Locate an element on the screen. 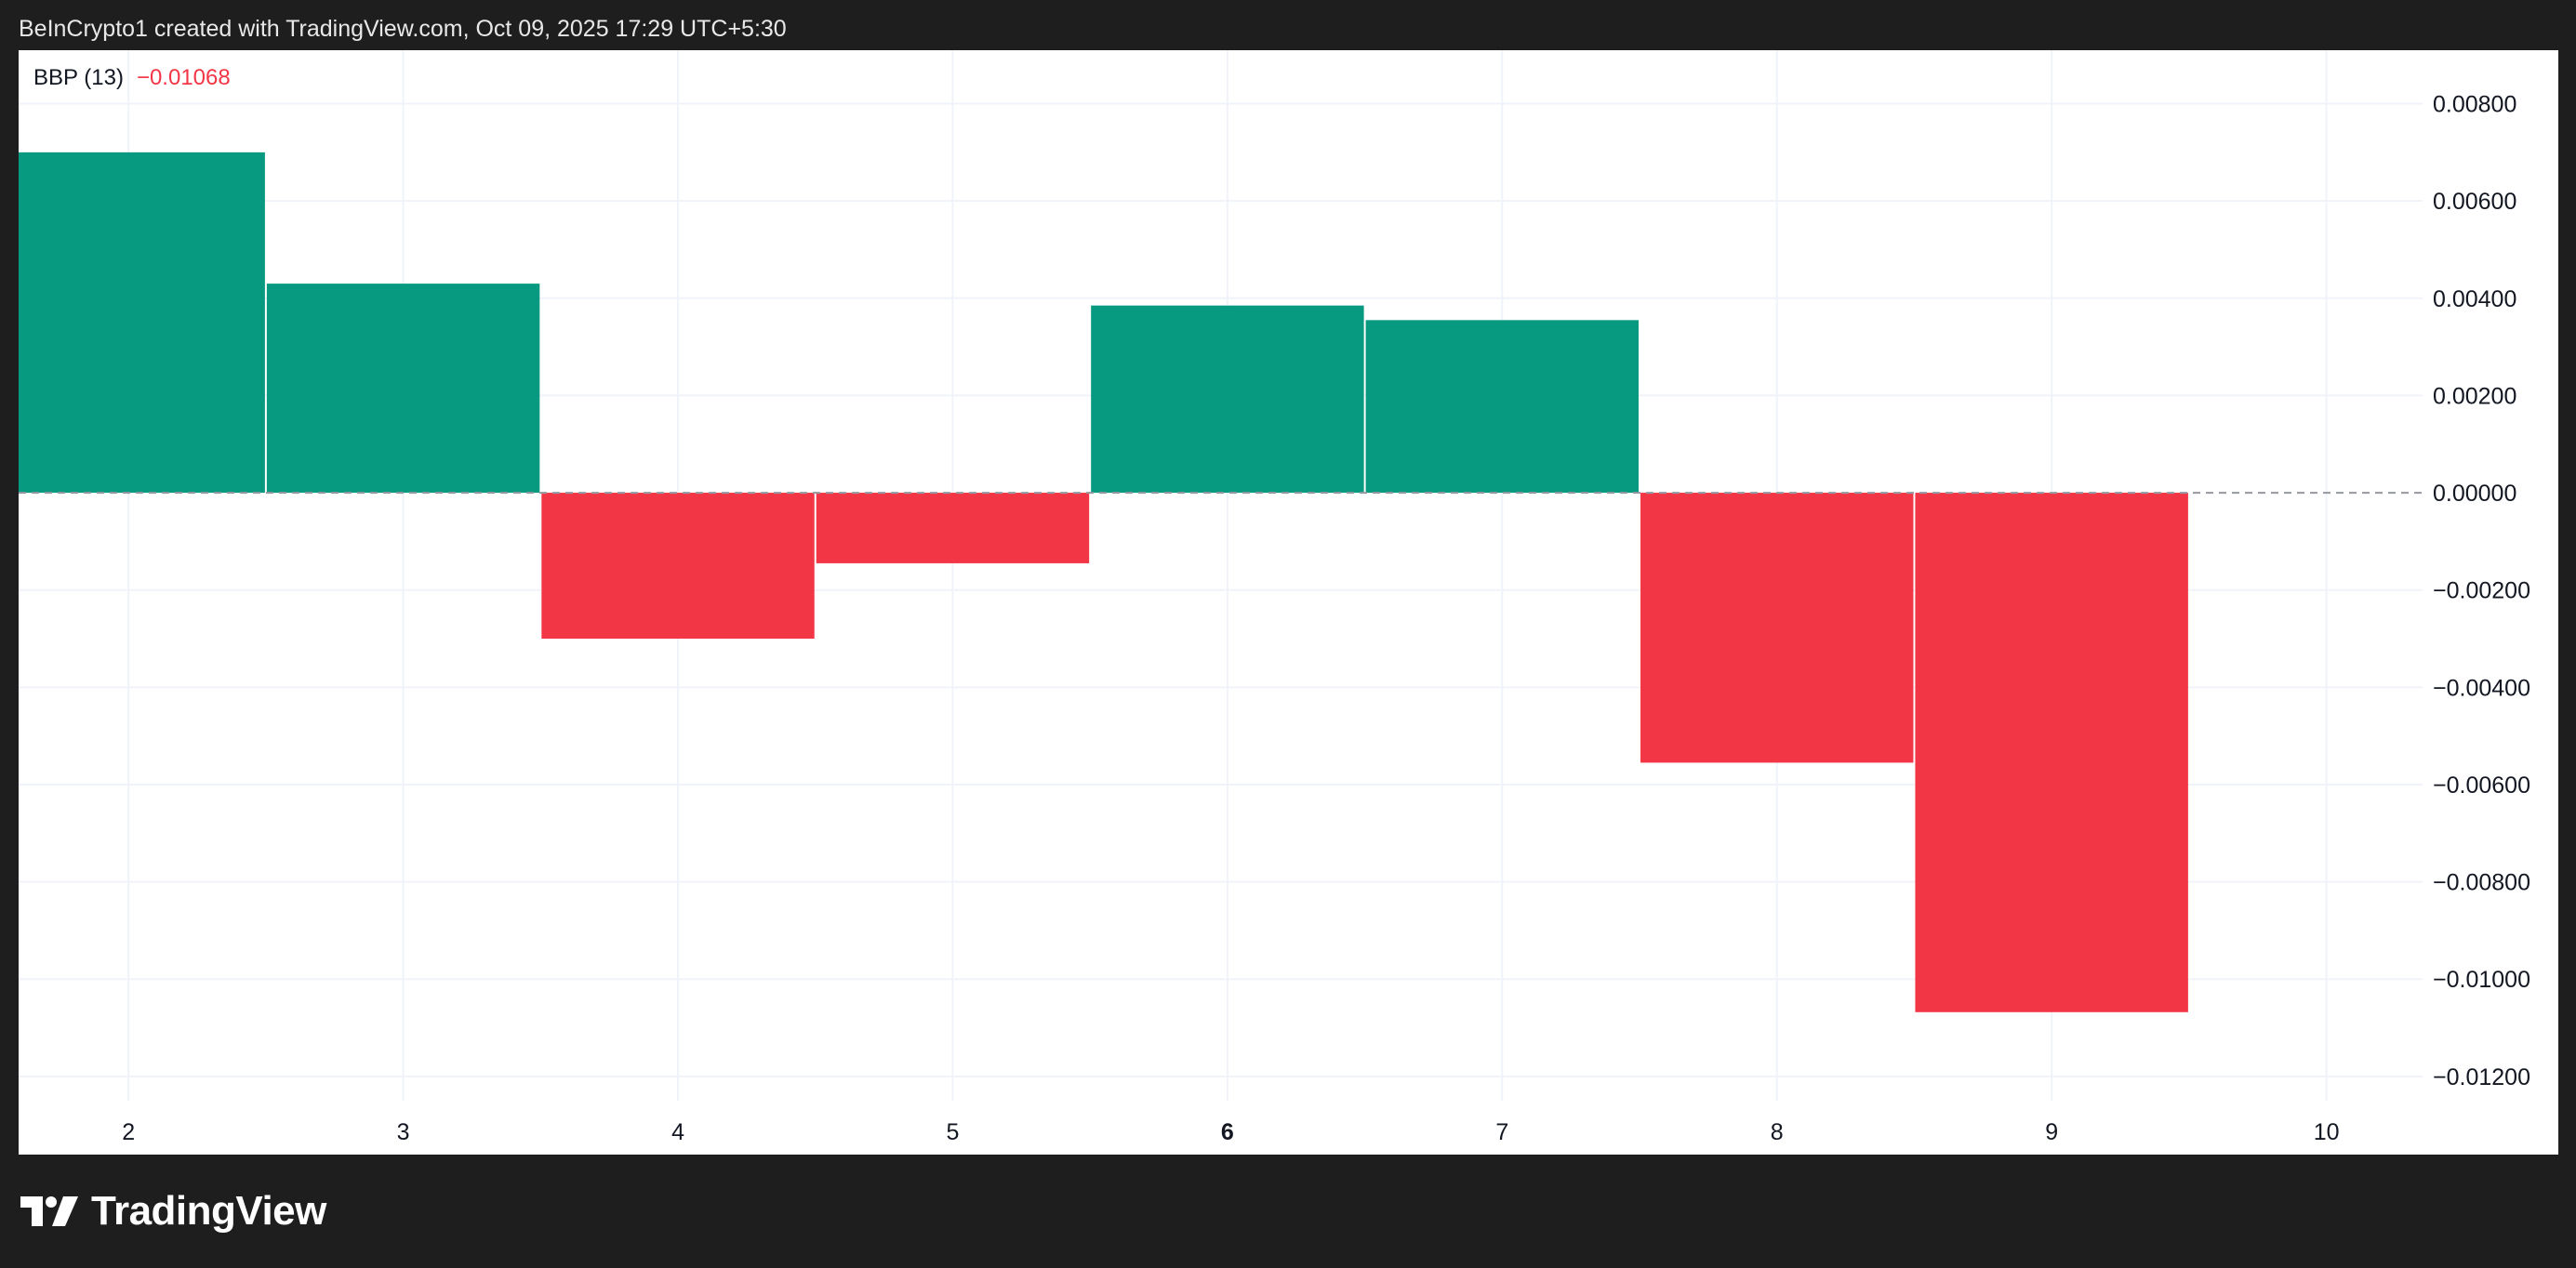 The height and width of the screenshot is (1268, 2576). y-tick-label: 0.00200 is located at coordinates (2474, 396).